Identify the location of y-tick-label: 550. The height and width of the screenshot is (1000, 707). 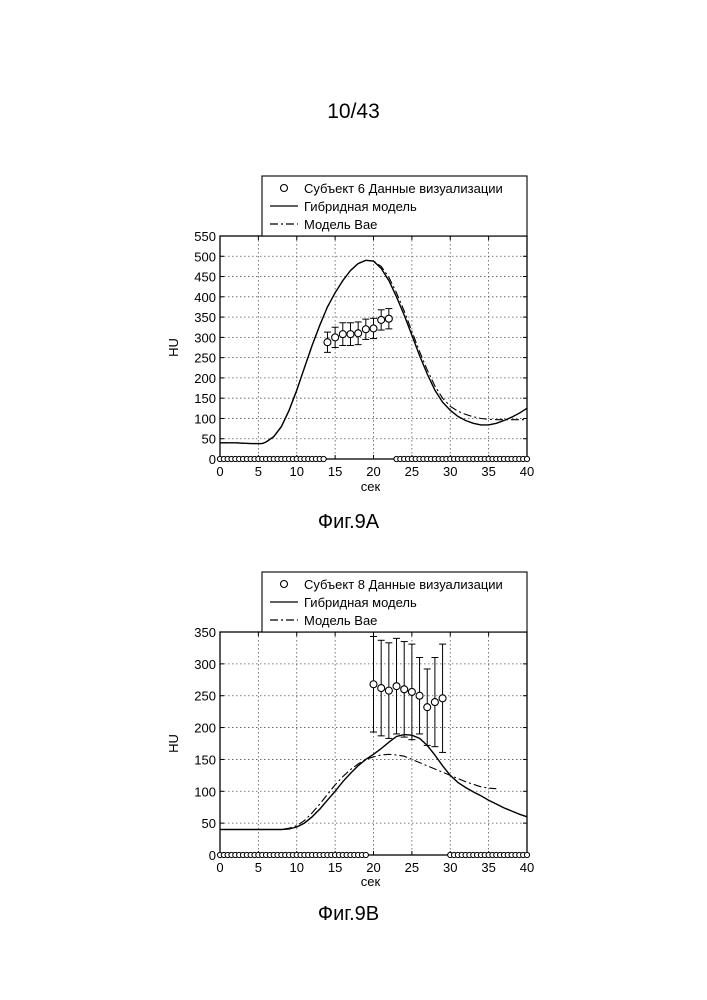
(205, 236).